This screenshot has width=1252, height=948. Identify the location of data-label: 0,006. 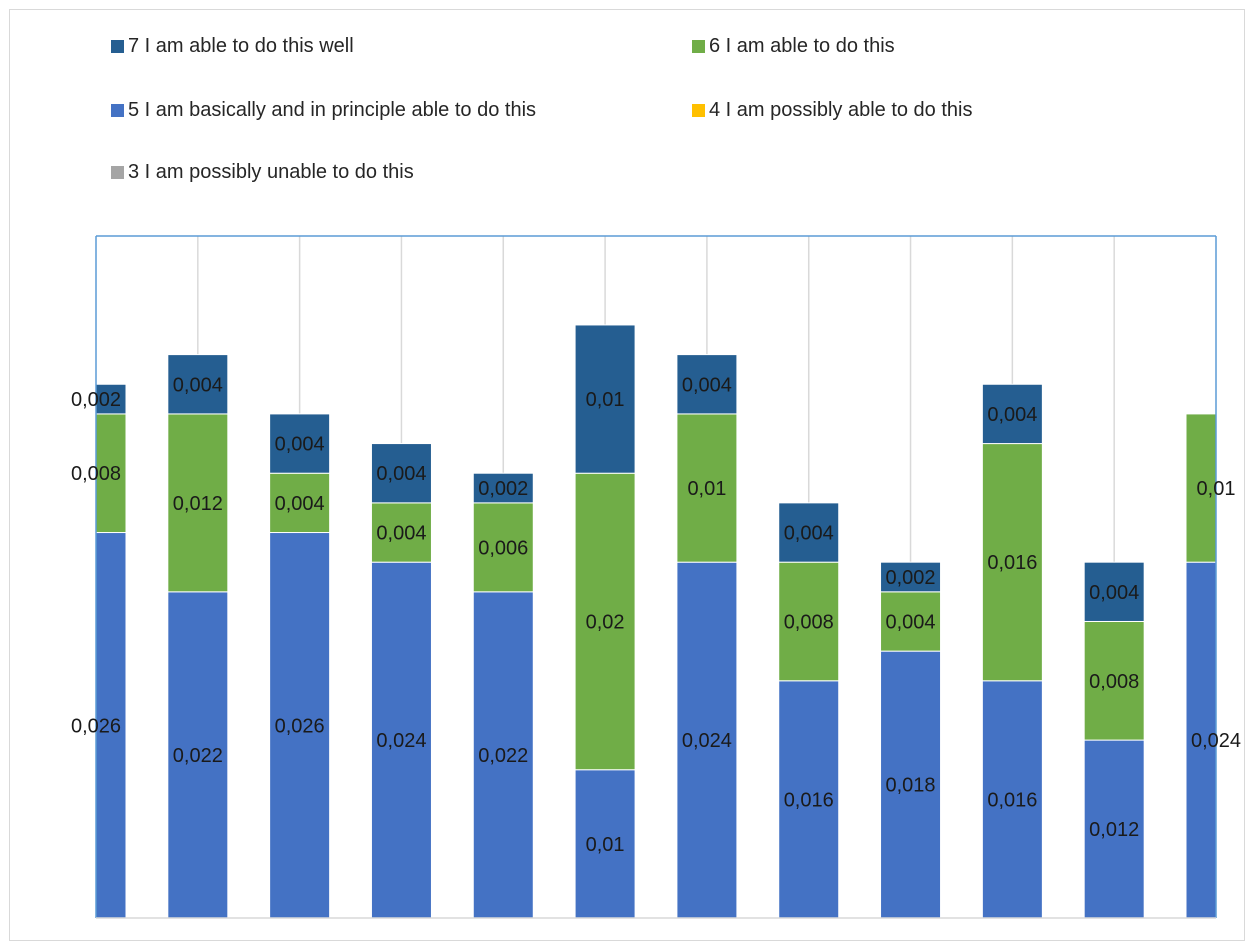
(503, 548).